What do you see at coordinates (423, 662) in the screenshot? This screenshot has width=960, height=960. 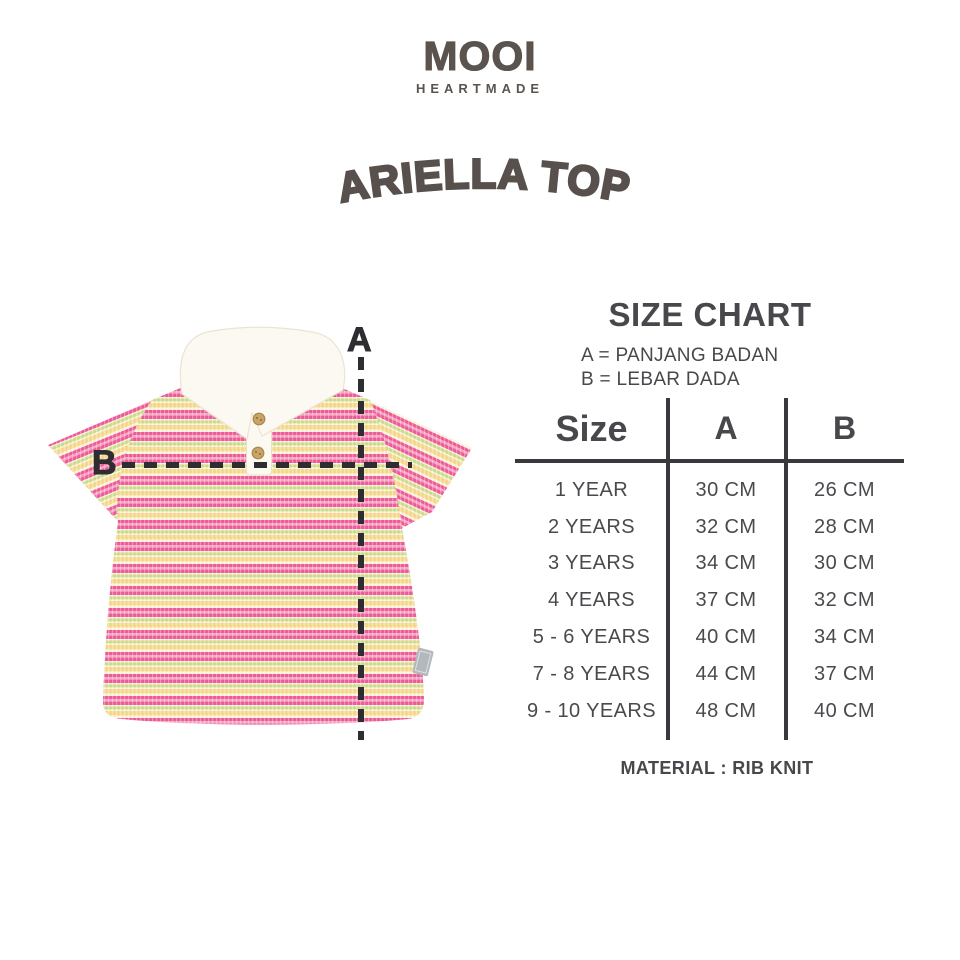 I see `care-tag` at bounding box center [423, 662].